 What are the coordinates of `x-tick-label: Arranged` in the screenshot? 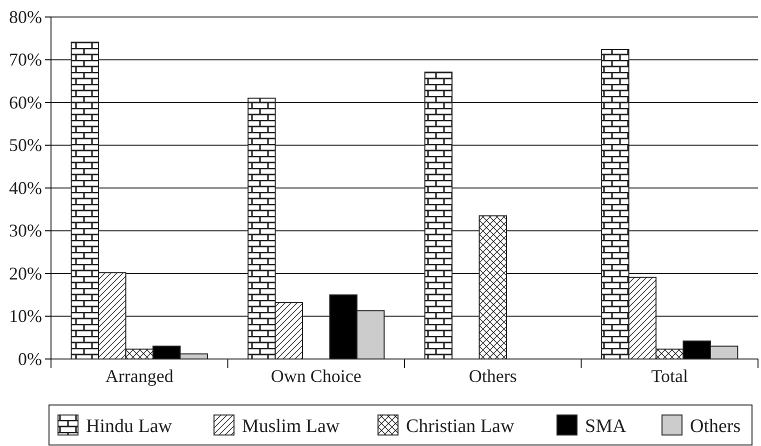 It's located at (139, 376).